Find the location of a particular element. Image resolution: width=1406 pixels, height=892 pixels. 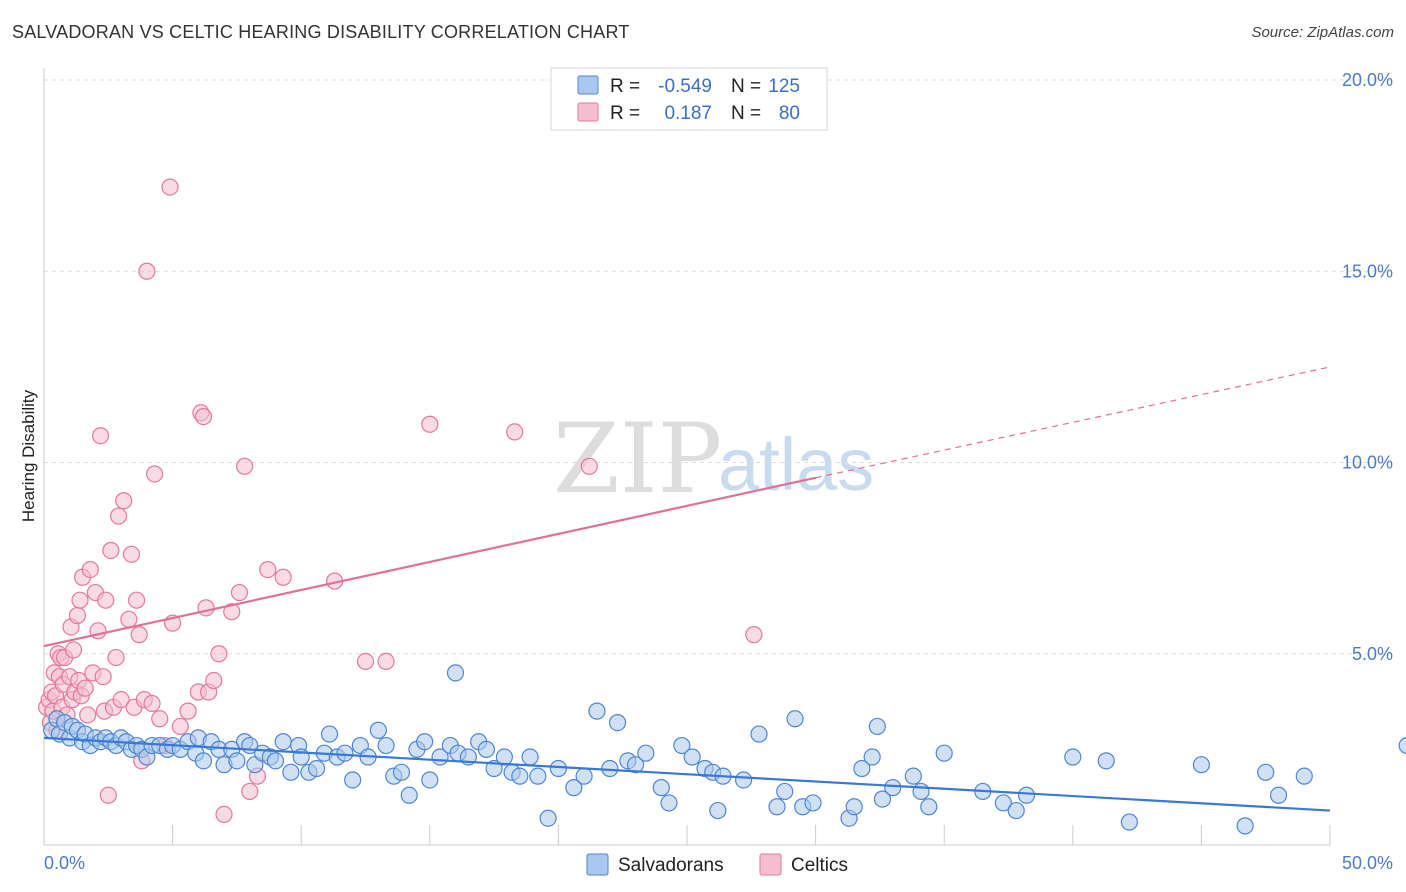

legend-swatch-salvadorans is located at coordinates (588, 85).